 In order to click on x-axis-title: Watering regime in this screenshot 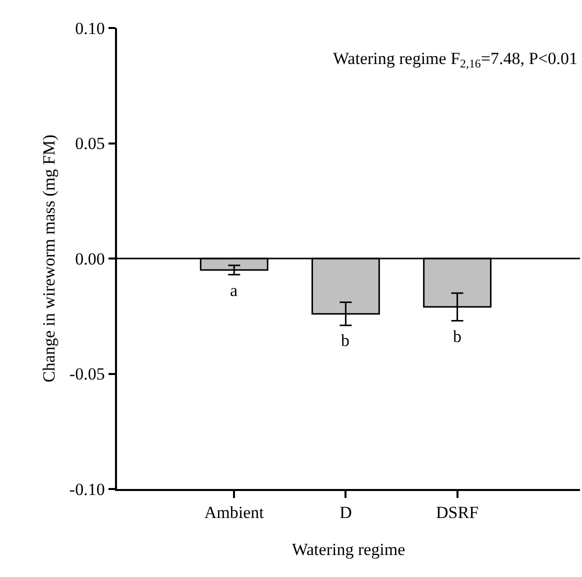, I will do `click(349, 550)`.